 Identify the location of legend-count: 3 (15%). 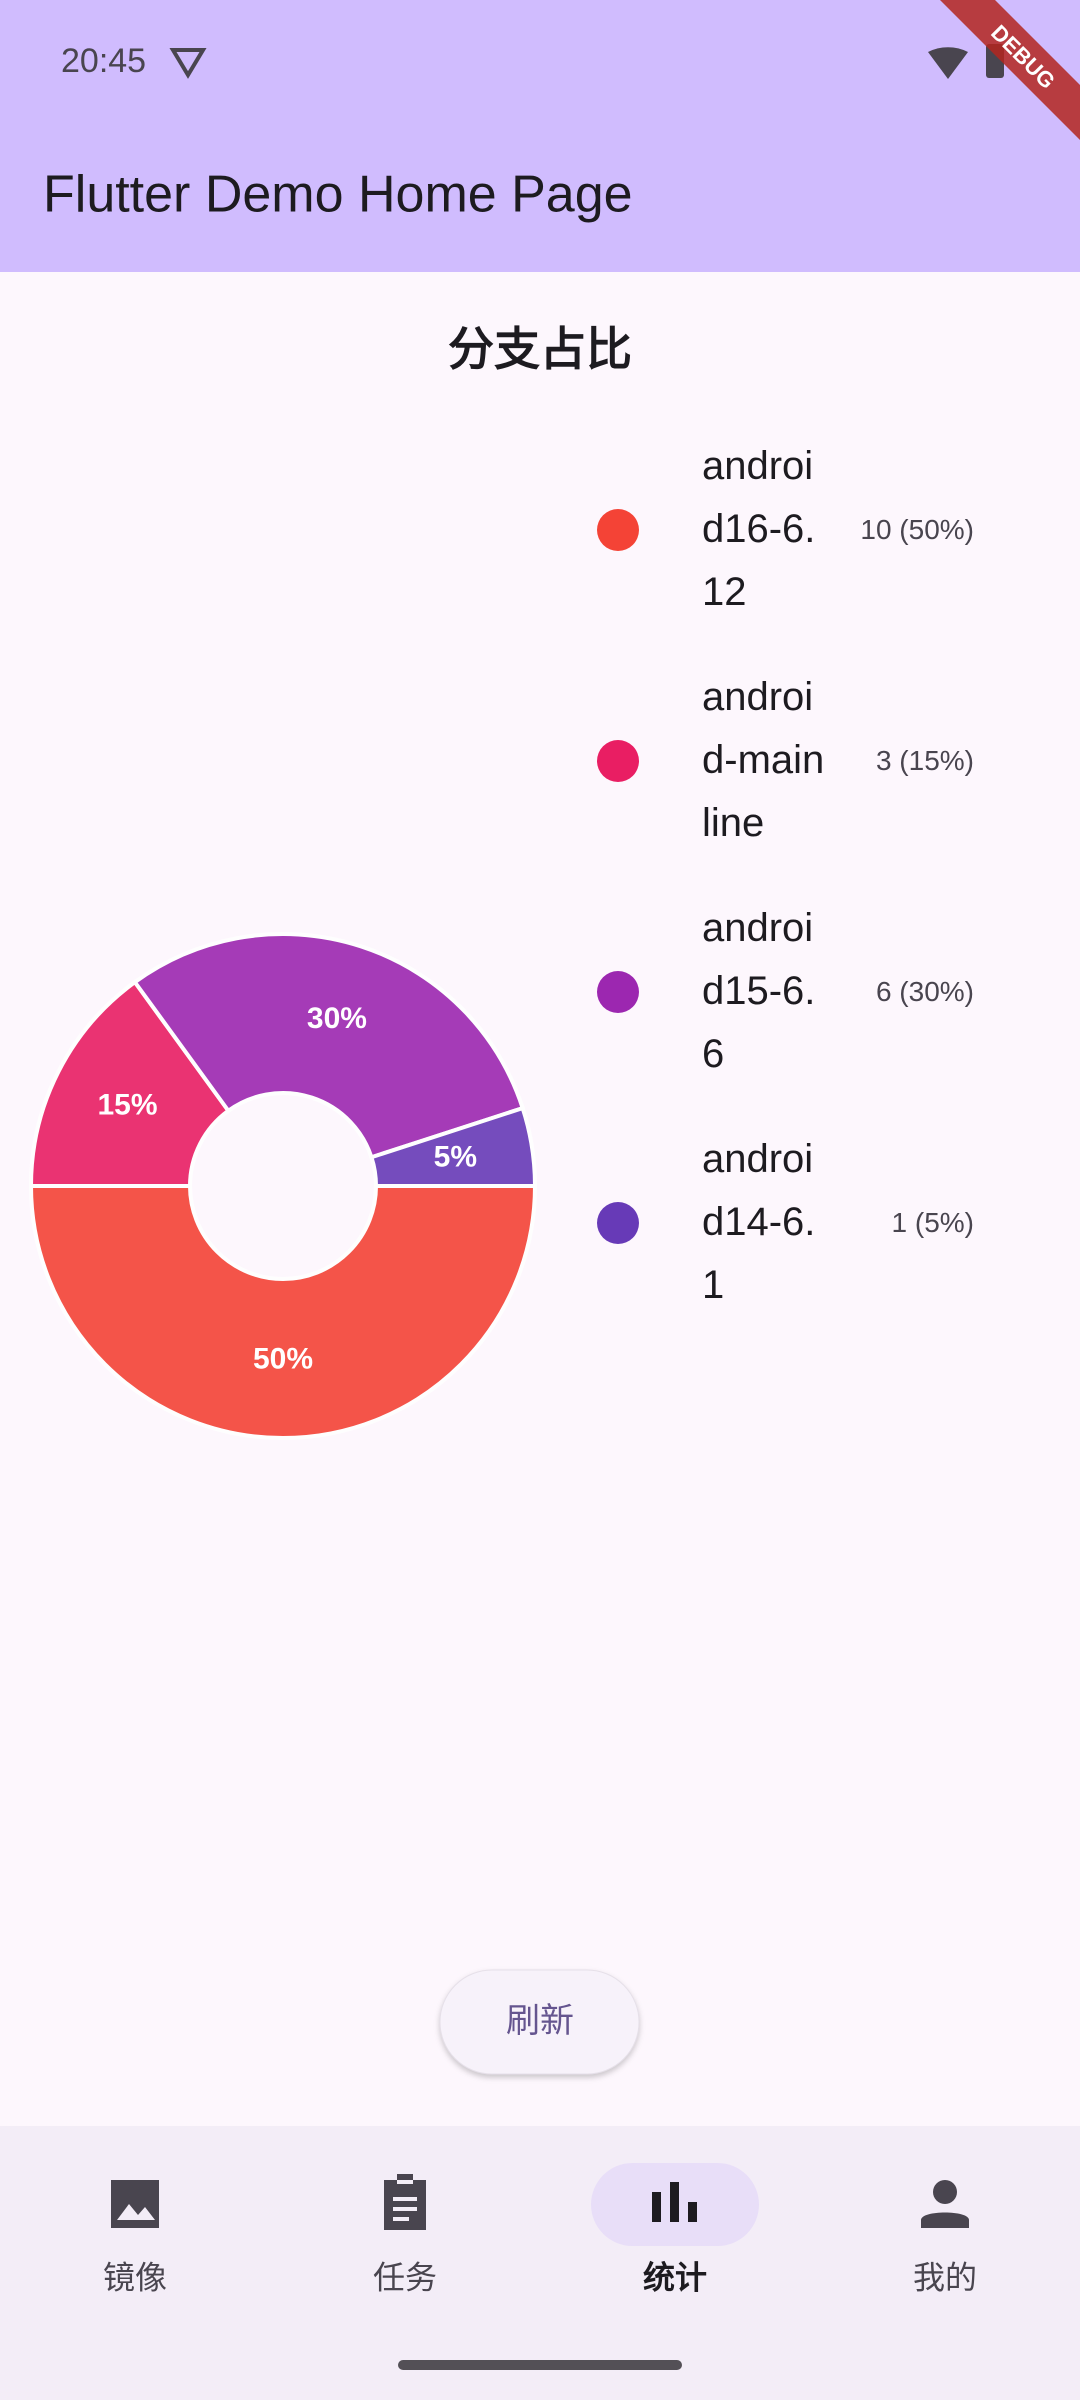
(924, 760).